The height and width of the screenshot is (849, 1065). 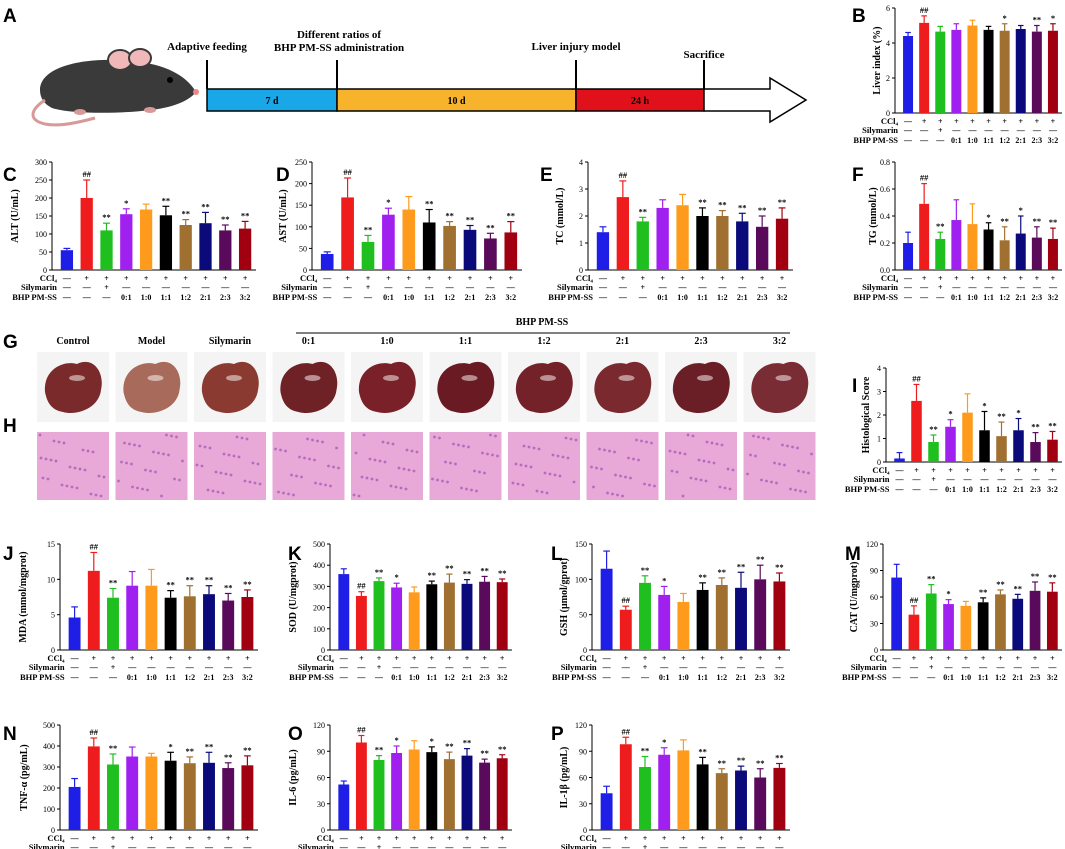 I want to click on row-ccl4-cell: —, so click(x=908, y=278).